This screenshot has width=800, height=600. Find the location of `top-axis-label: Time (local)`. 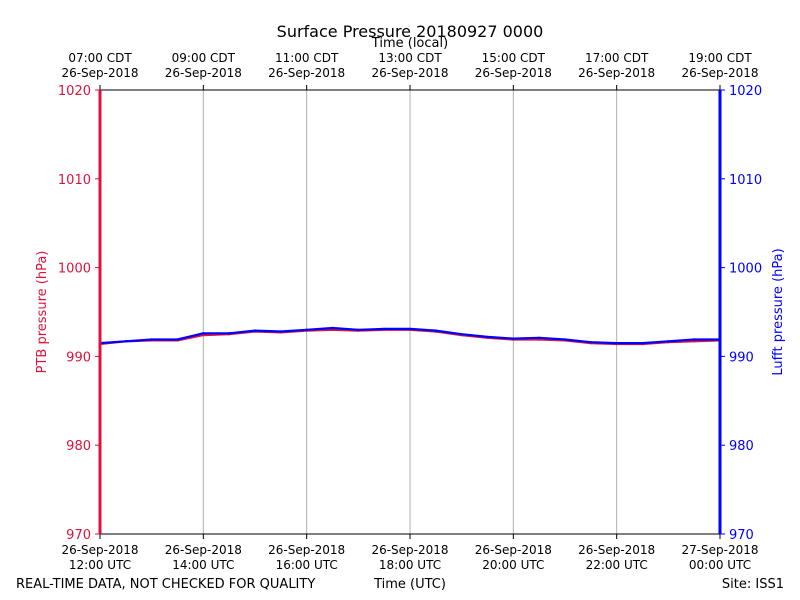

top-axis-label: Time (local) is located at coordinates (409, 43).